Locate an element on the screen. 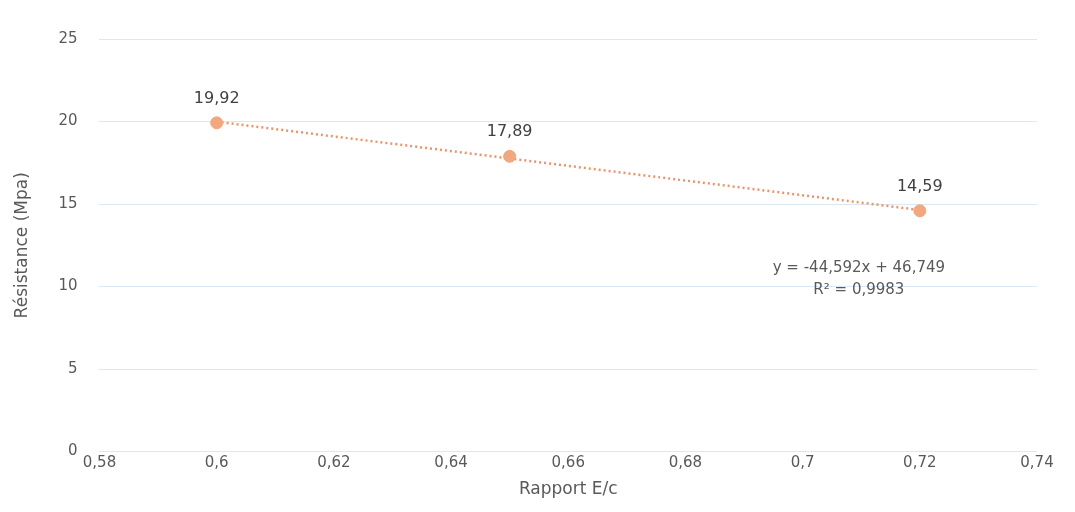 The image size is (1075, 512). y-tick-label: 25 is located at coordinates (68, 37).